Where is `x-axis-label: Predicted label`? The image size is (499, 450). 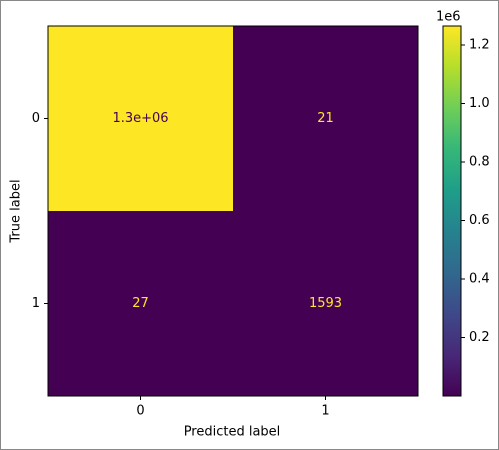 x-axis-label: Predicted label is located at coordinates (232, 432).